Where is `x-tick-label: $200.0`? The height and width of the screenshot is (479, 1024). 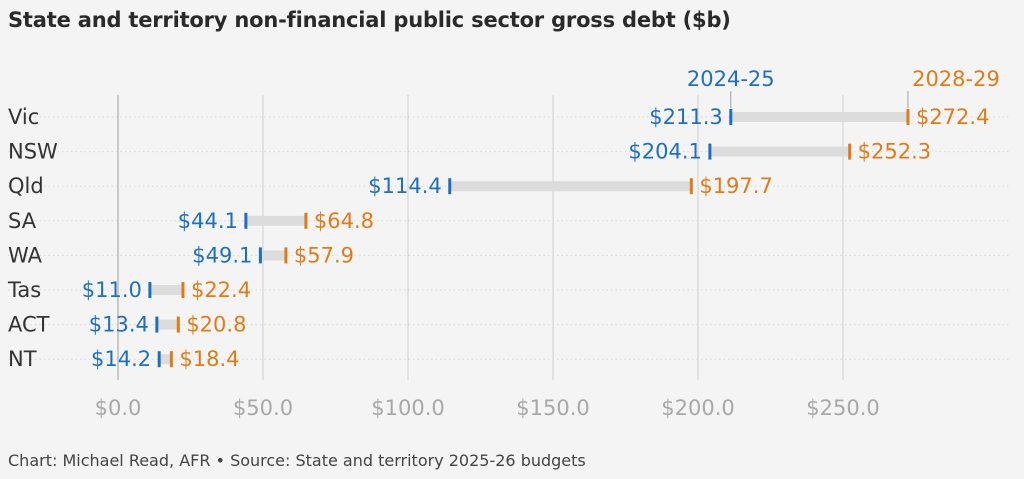
x-tick-label: $200.0 is located at coordinates (697, 408).